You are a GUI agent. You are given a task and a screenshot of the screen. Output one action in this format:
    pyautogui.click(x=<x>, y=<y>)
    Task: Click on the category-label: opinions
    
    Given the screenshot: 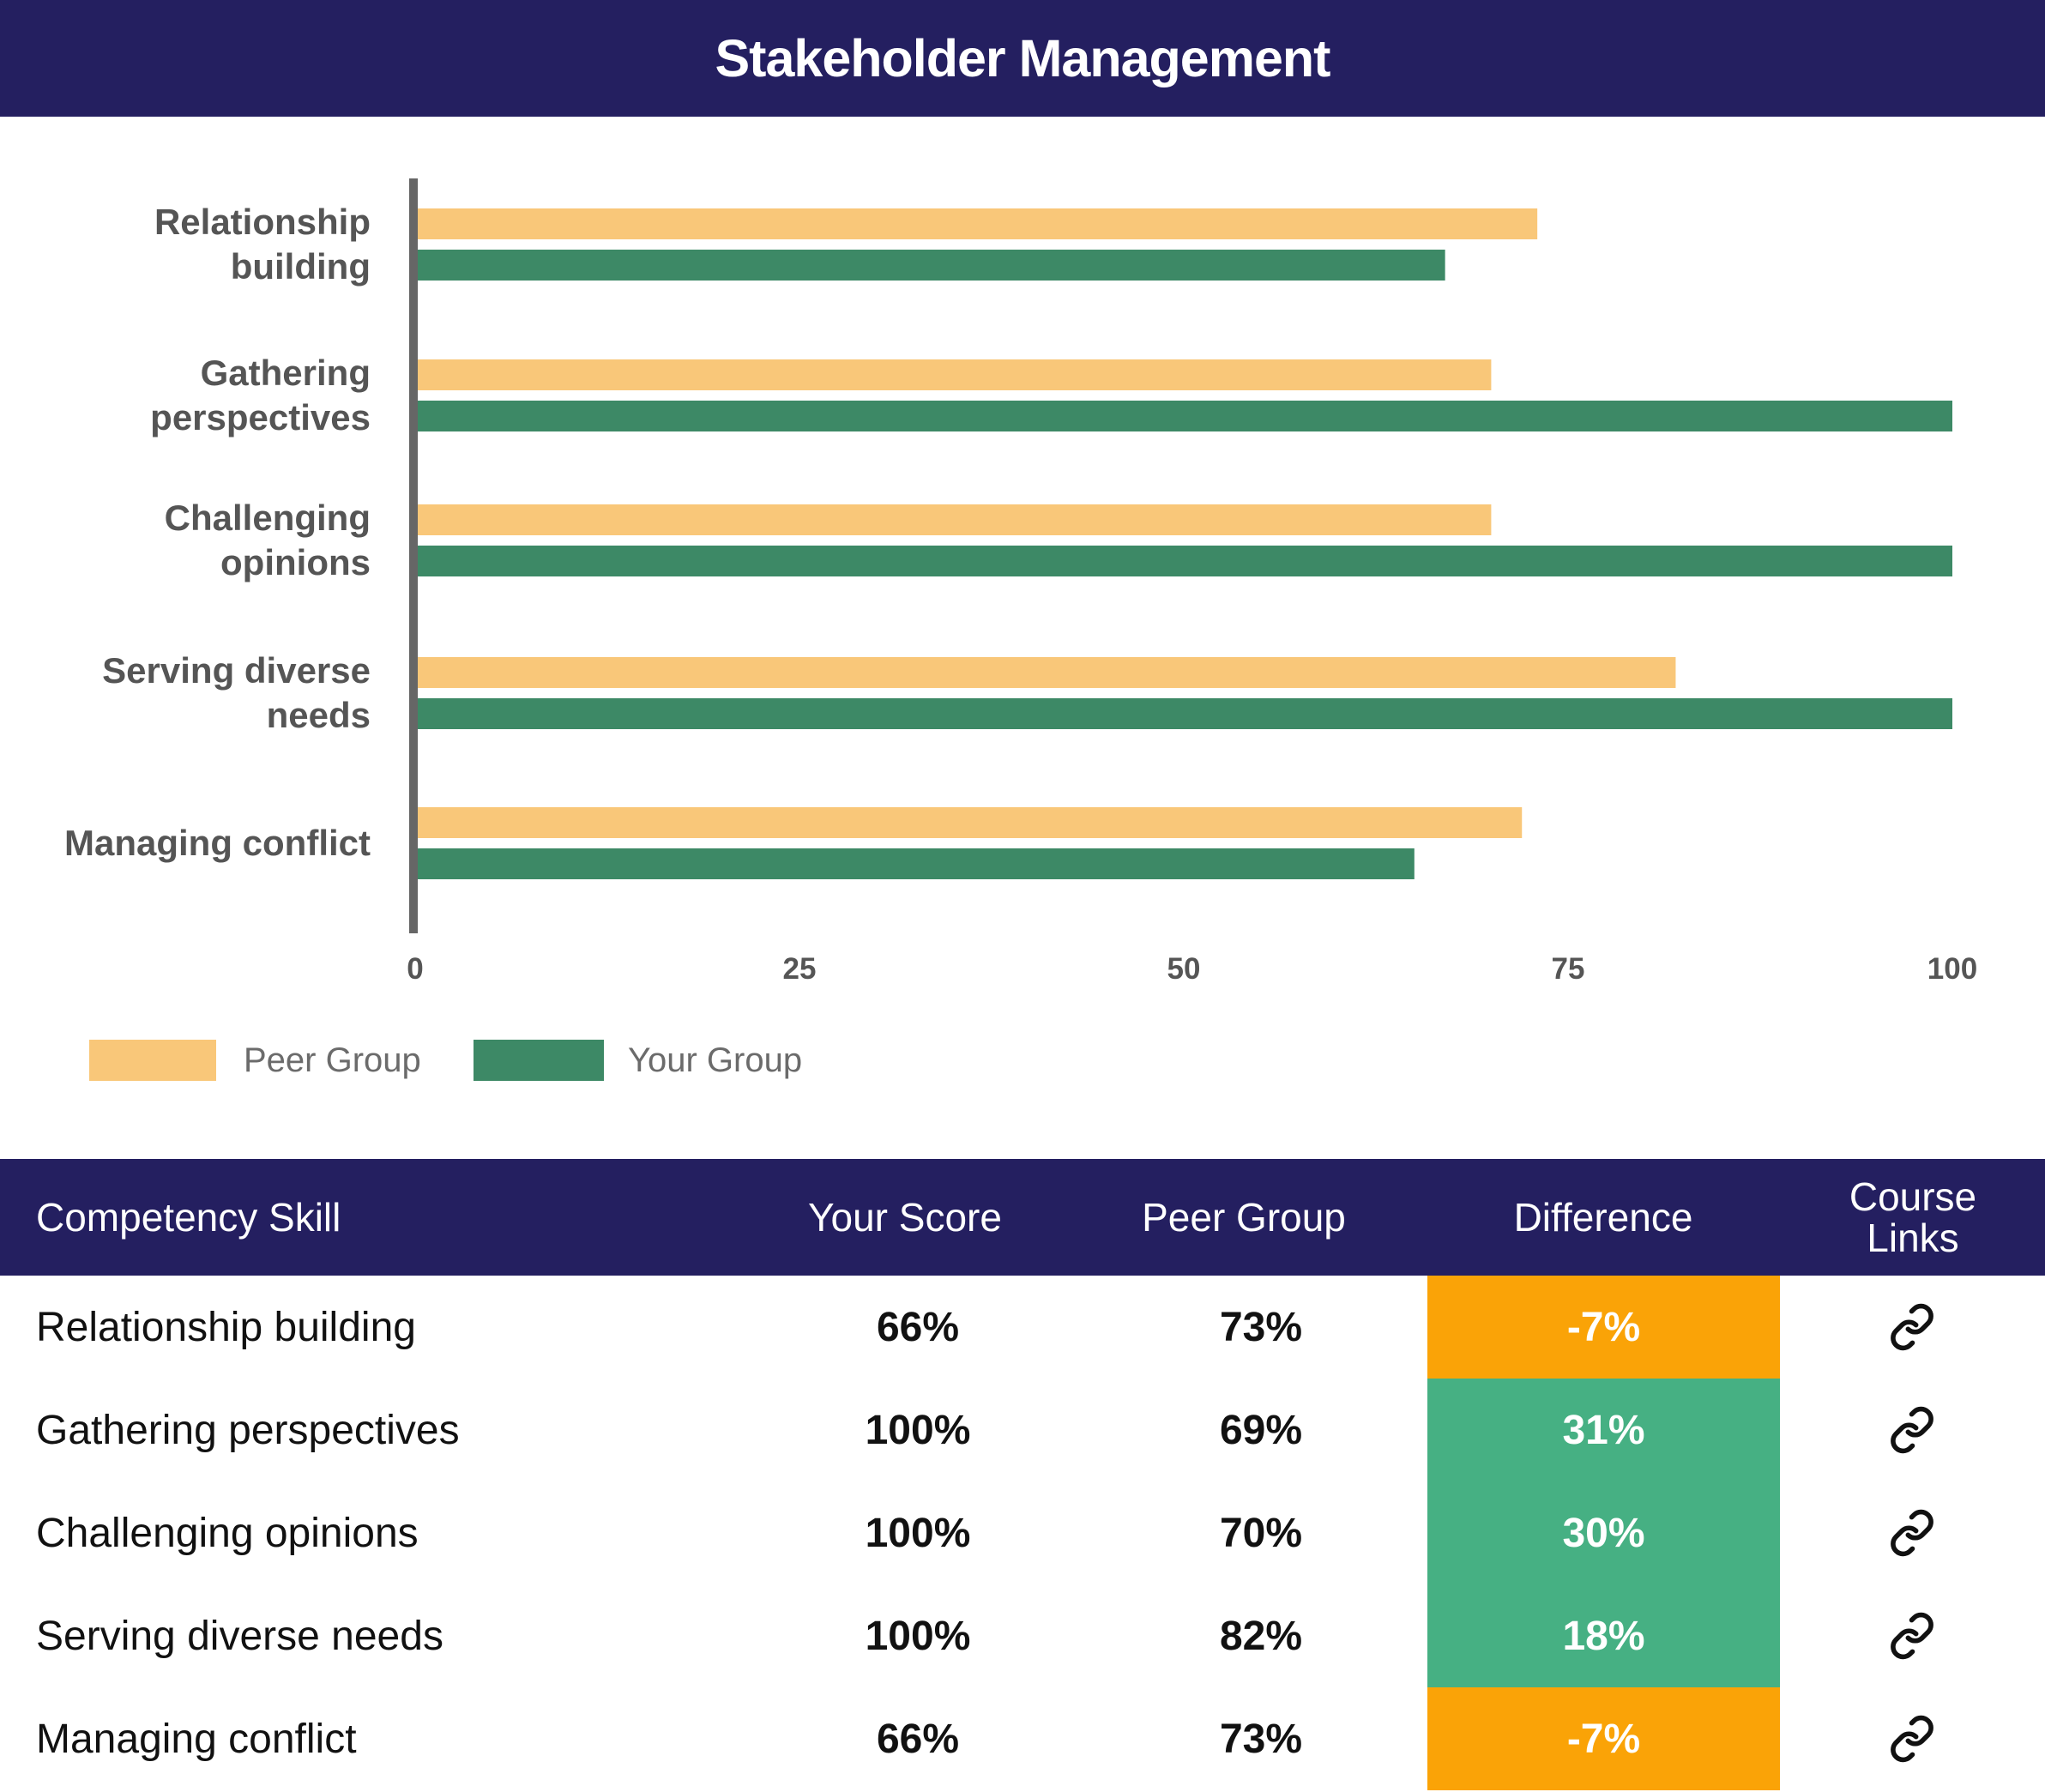 What is the action you would take?
    pyautogui.click(x=295, y=562)
    